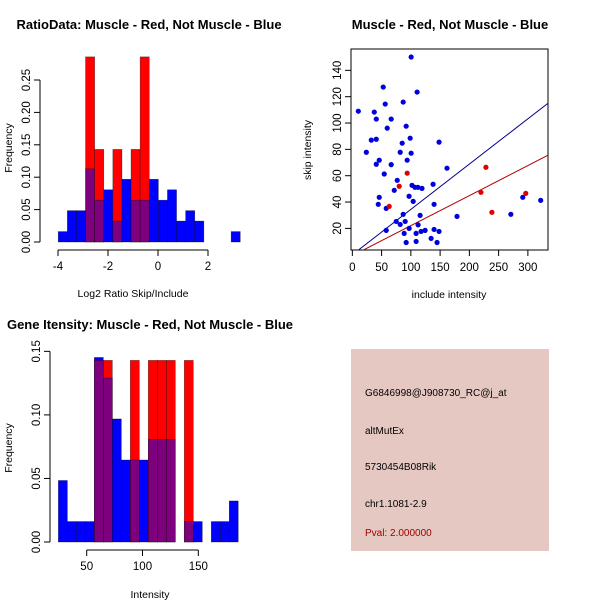  I want to click on ratio-histogram-y-tick-label: 0.05, so click(27, 209).